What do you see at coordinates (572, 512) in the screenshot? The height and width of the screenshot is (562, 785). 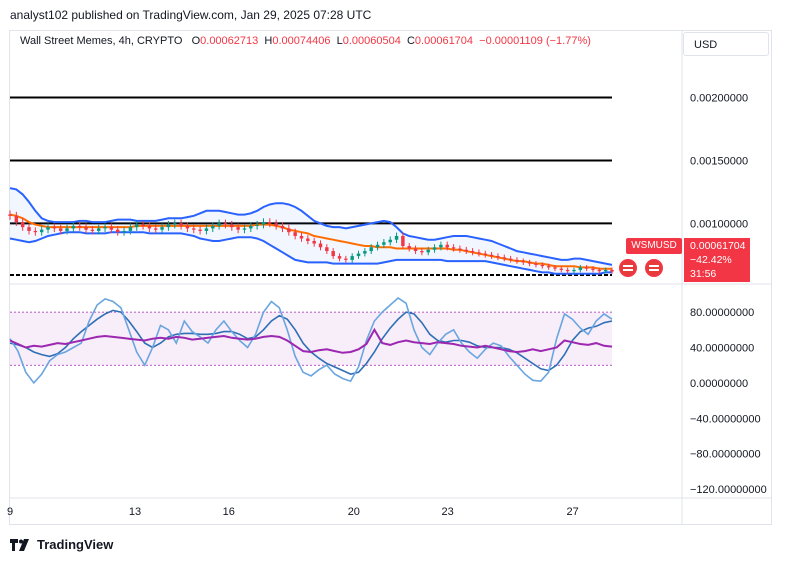 I see `time-tick-label: 27` at bounding box center [572, 512].